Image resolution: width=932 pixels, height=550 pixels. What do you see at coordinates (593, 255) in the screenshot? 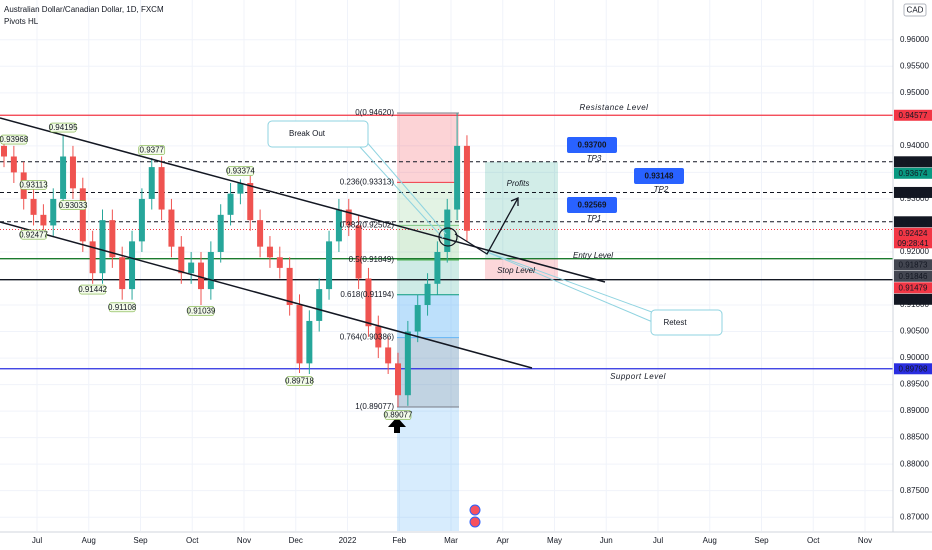
I see `entry-label: Entry Level` at bounding box center [593, 255].